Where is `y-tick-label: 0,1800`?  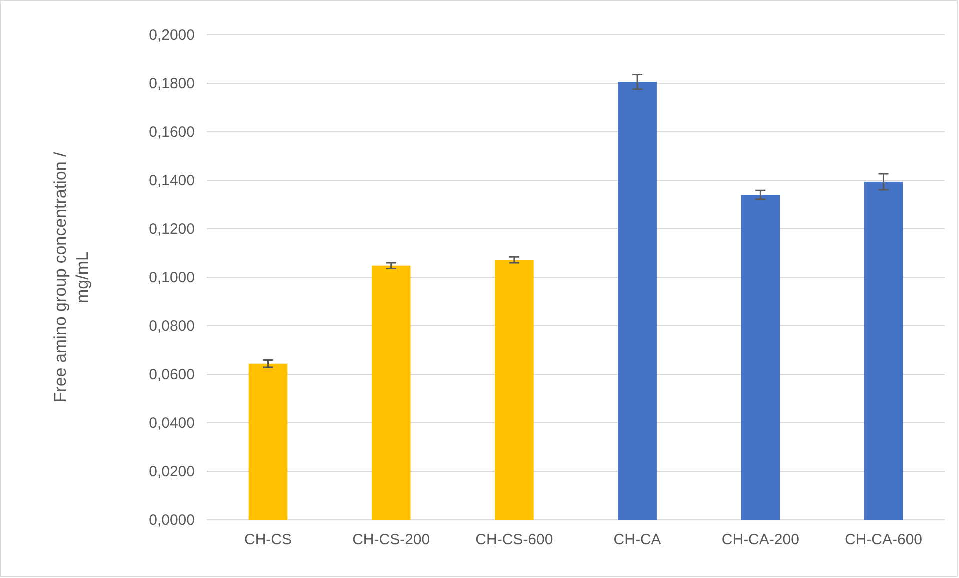
y-tick-label: 0,1800 is located at coordinates (172, 83).